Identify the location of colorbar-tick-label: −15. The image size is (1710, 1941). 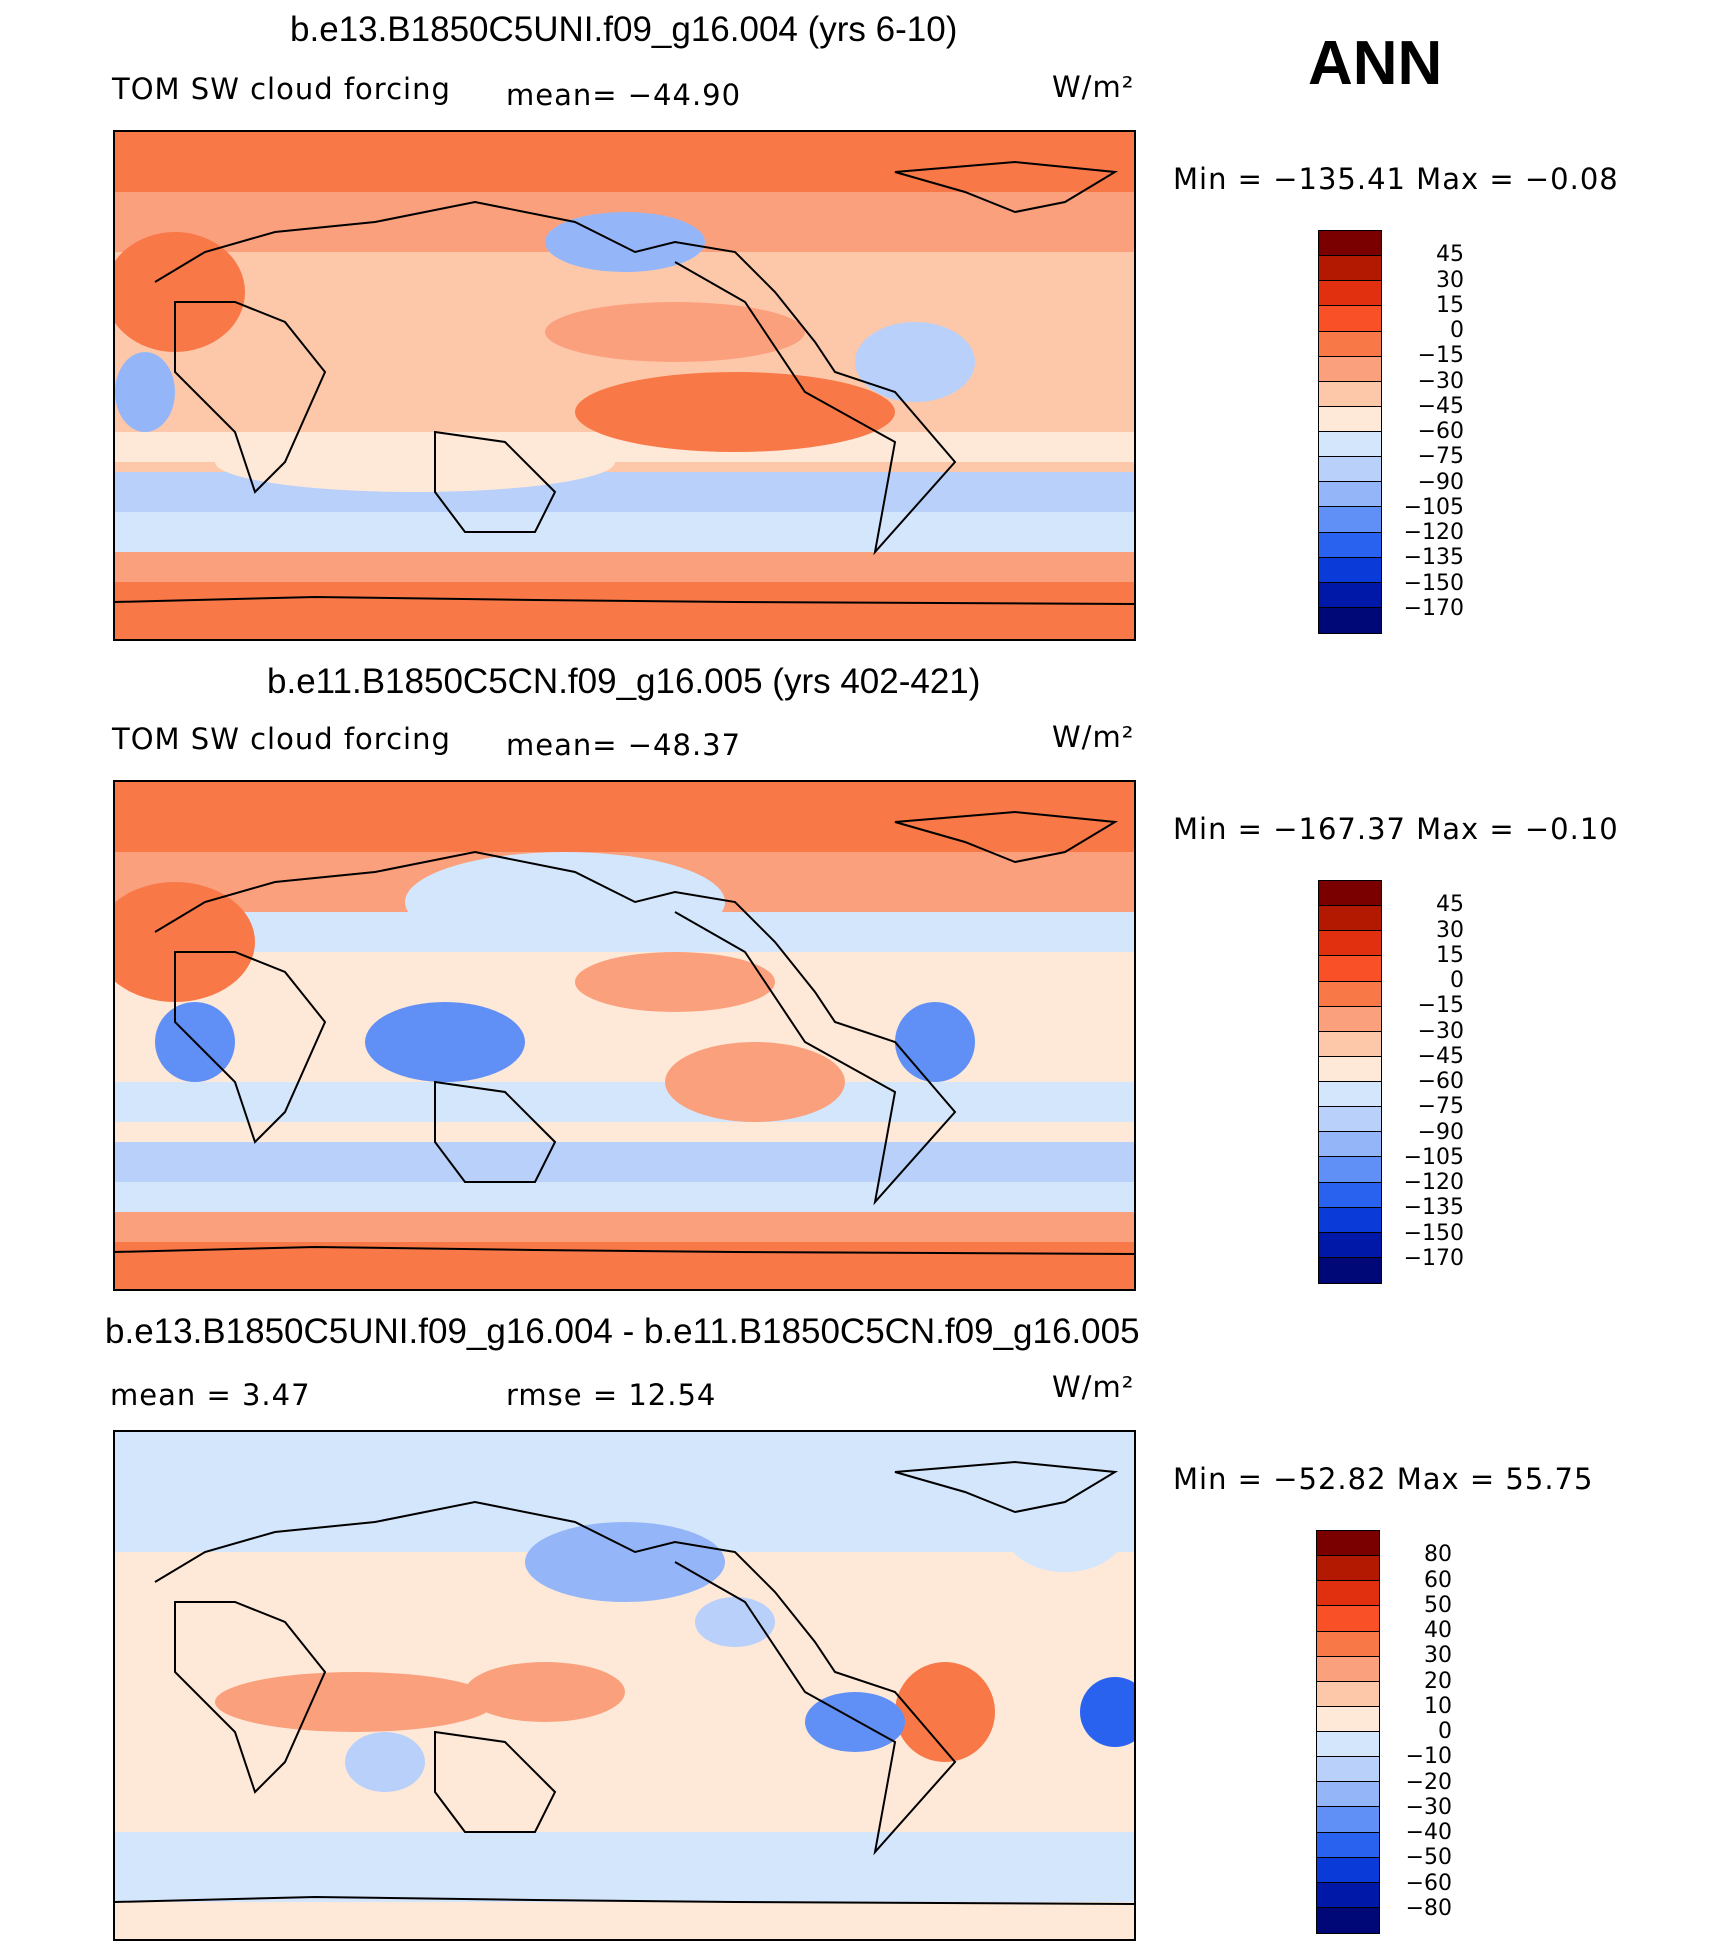
(1440, 1006).